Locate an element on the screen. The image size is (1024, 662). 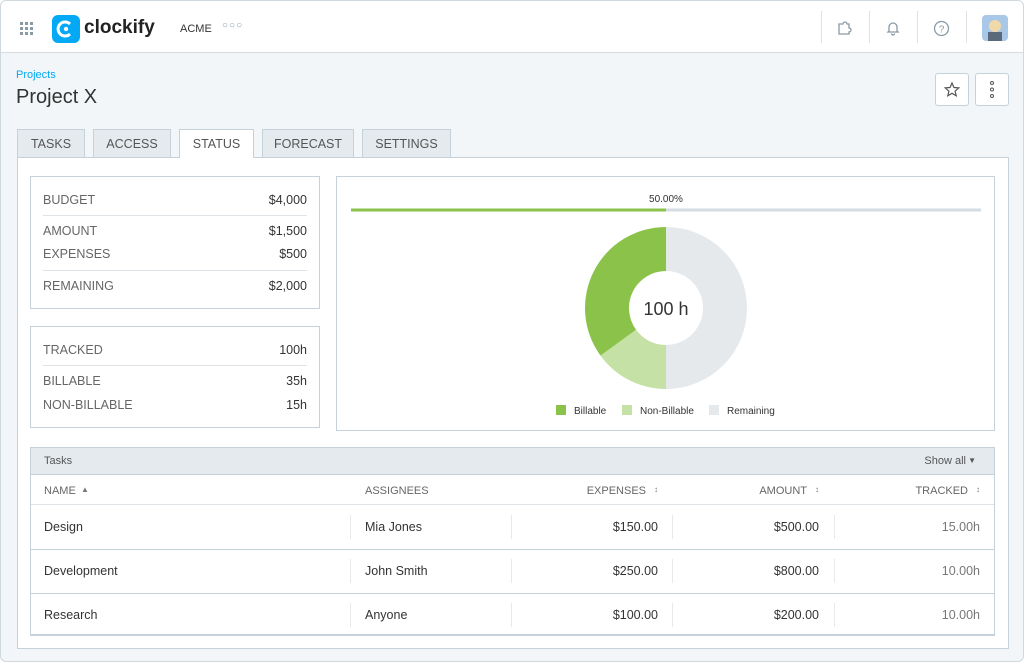
help-icon: ? is located at coordinates (941, 28).